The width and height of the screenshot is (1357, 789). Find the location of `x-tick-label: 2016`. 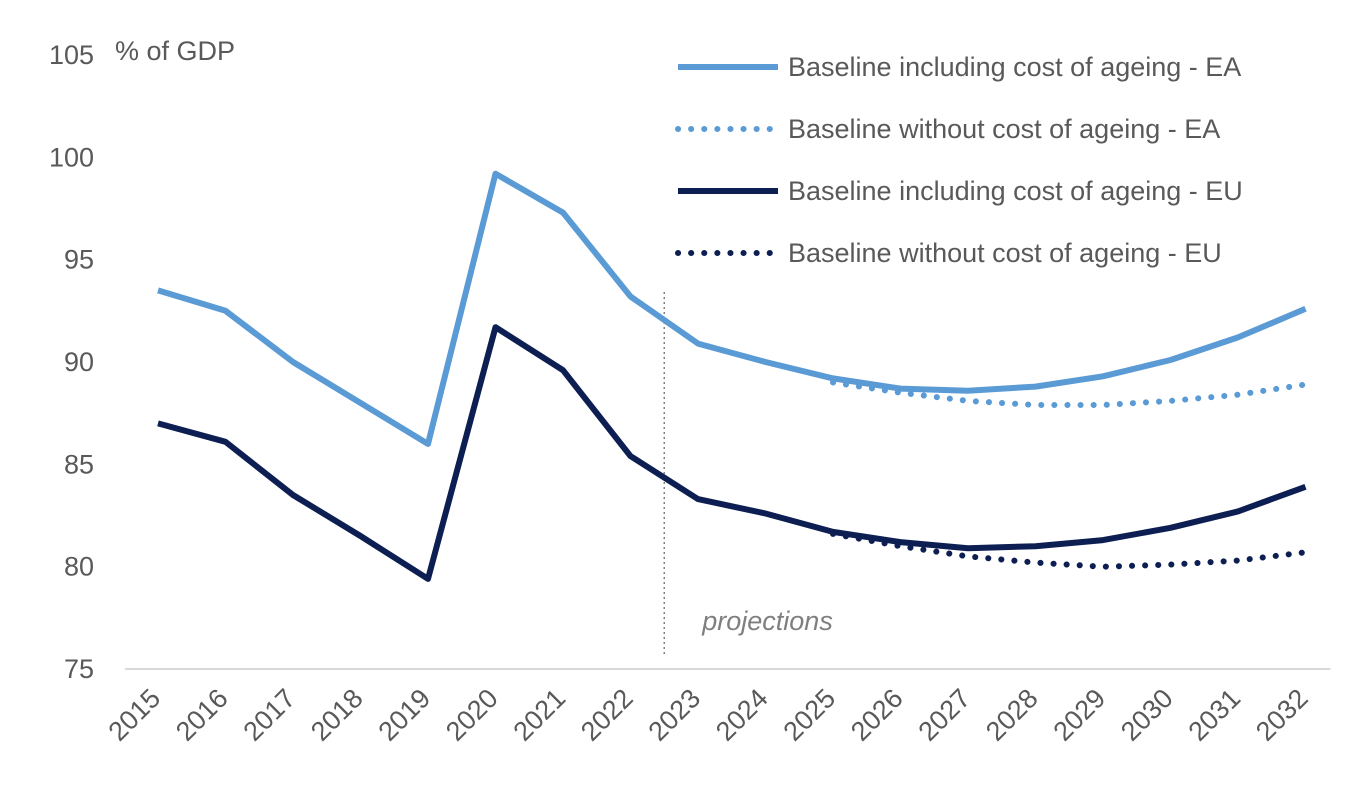

x-tick-label: 2016 is located at coordinates (202, 715).